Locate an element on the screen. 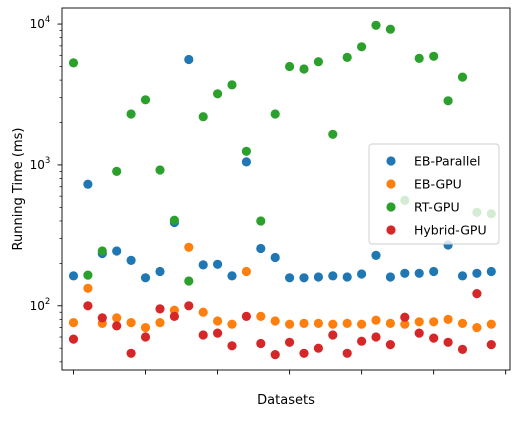  legend-marker-eb-gpu is located at coordinates (391, 184).